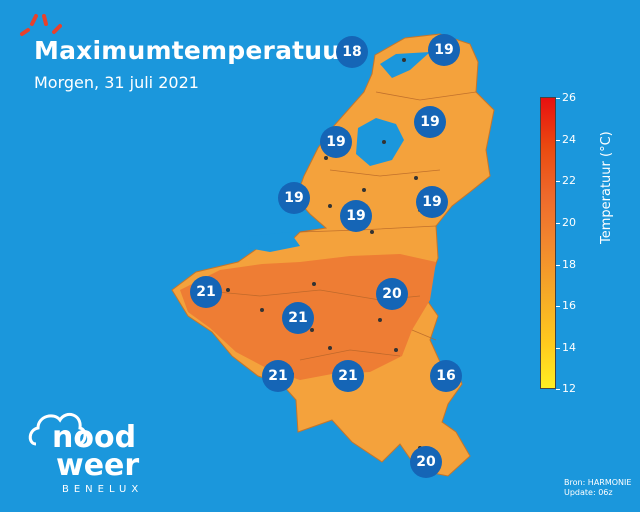 Image resolution: width=640 pixels, height=512 pixels. Describe the element at coordinates (94, 437) in the screenshot. I see `logo-line1: nood` at that location.